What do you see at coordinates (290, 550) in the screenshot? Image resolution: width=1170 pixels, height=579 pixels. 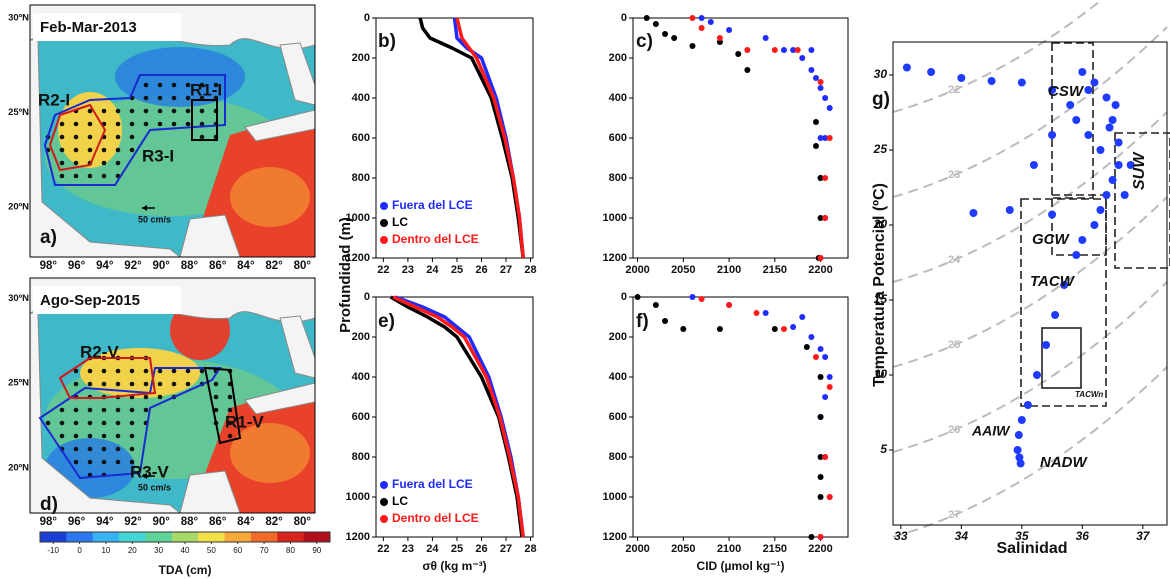 I see `colorbar-tick-label: 80` at bounding box center [290, 550].